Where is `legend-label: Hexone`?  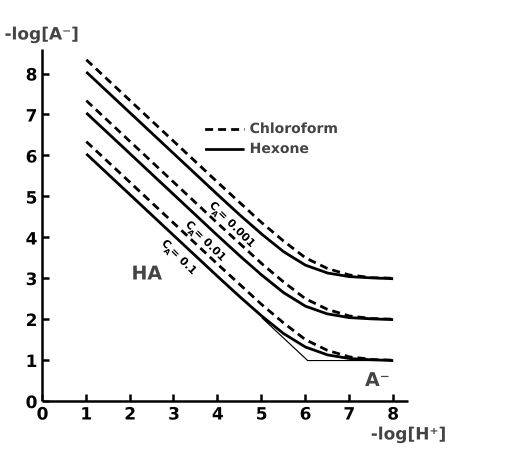
legend-label: Hexone is located at coordinates (279, 149).